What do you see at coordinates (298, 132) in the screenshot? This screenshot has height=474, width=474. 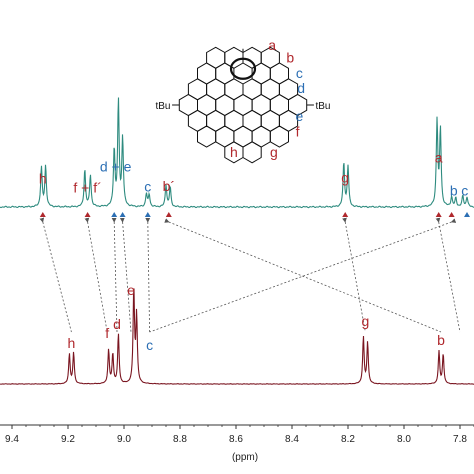 I see `structure-label: f` at bounding box center [298, 132].